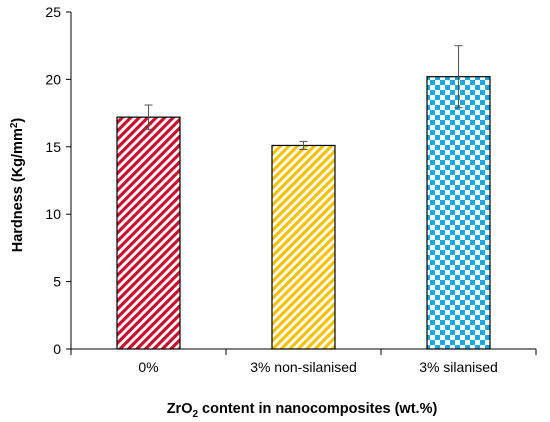 The height and width of the screenshot is (422, 550). Describe the element at coordinates (57, 282) in the screenshot. I see `y-tick-label: 5` at that location.